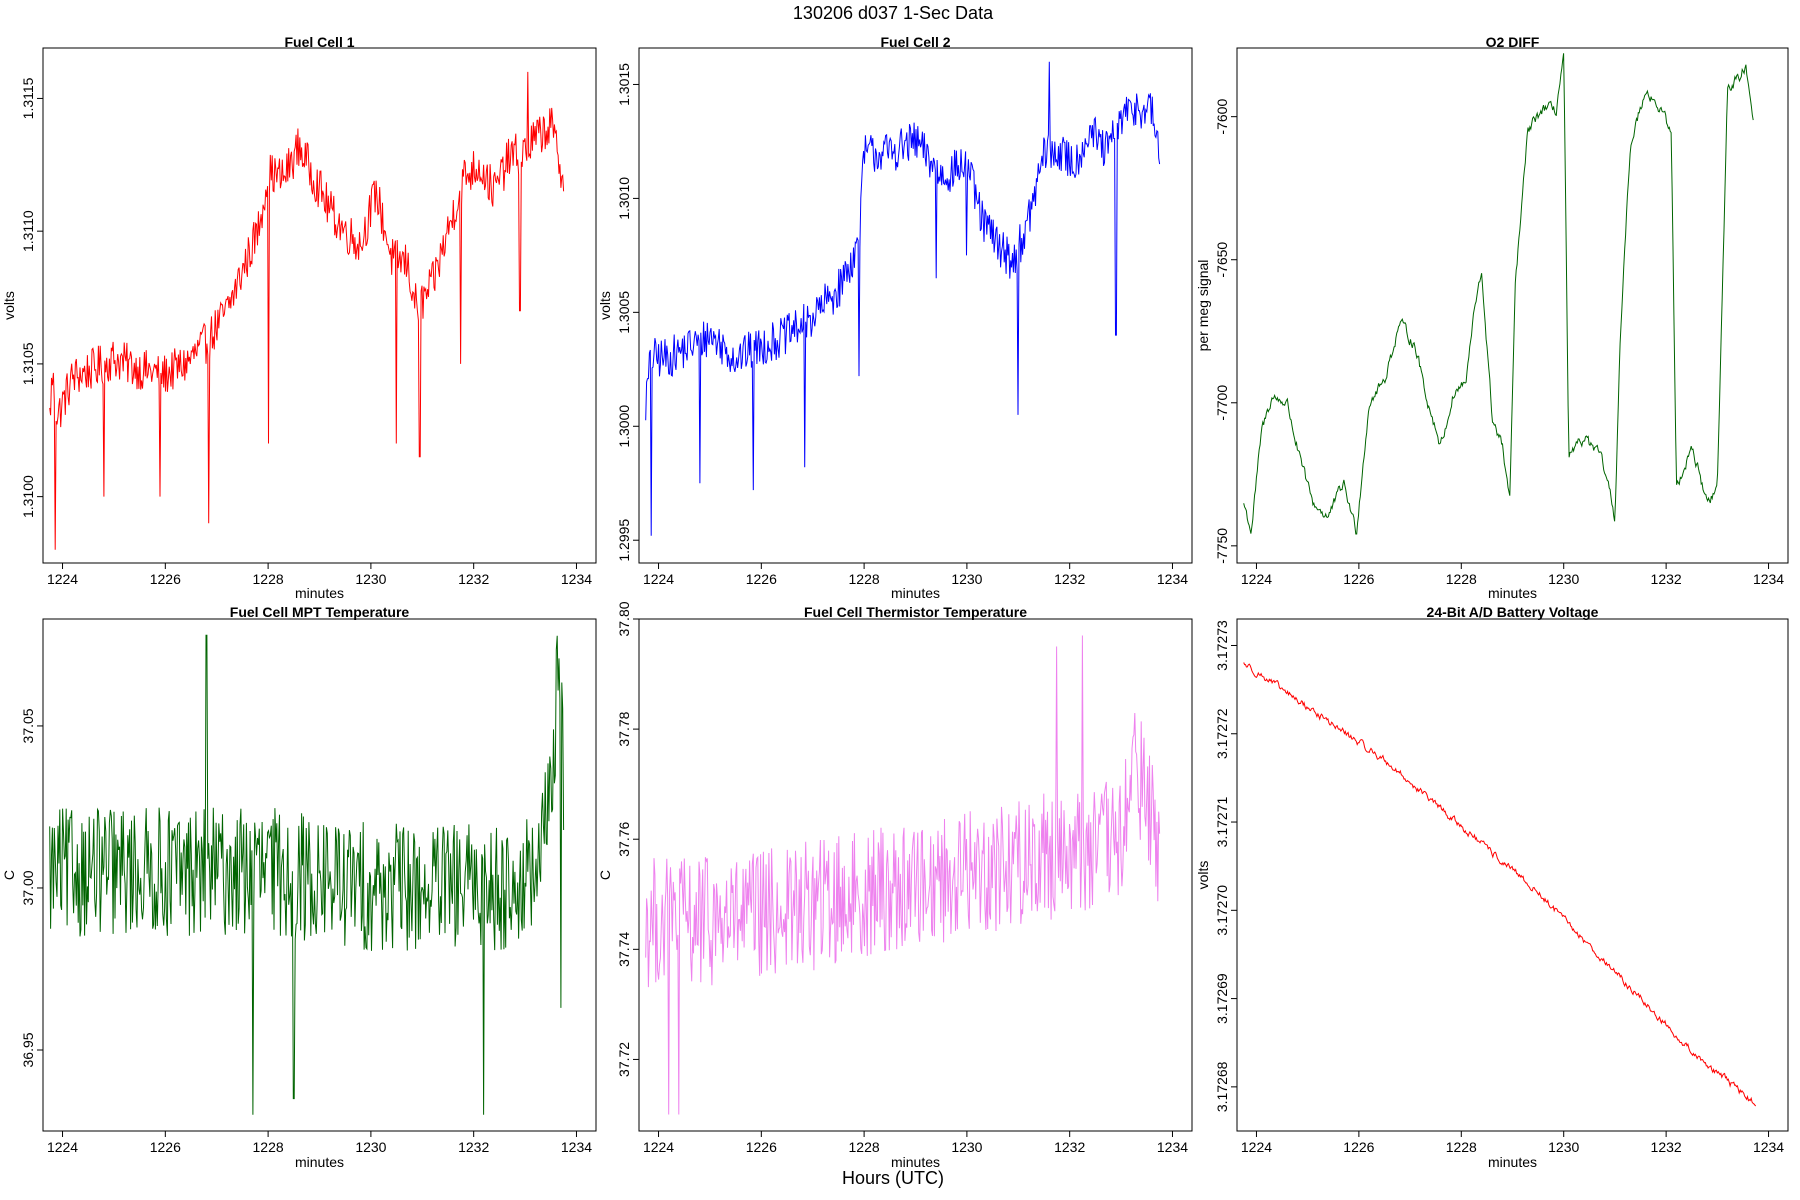  Describe the element at coordinates (1222, 403) in the screenshot. I see `y-tick-label: -7700` at that location.